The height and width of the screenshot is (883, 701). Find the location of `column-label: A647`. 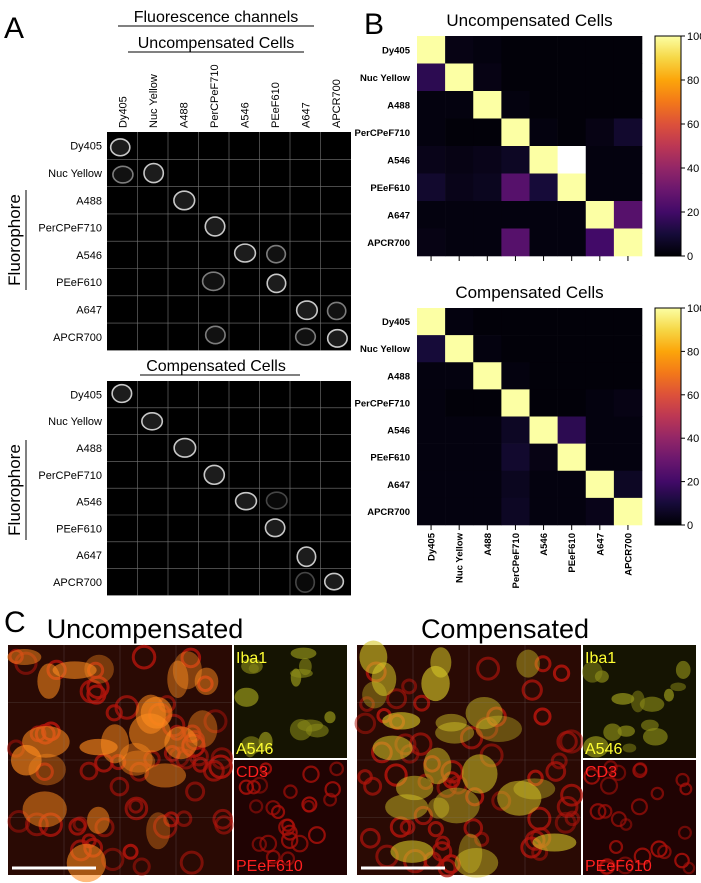

column-label: A647 is located at coordinates (306, 115).